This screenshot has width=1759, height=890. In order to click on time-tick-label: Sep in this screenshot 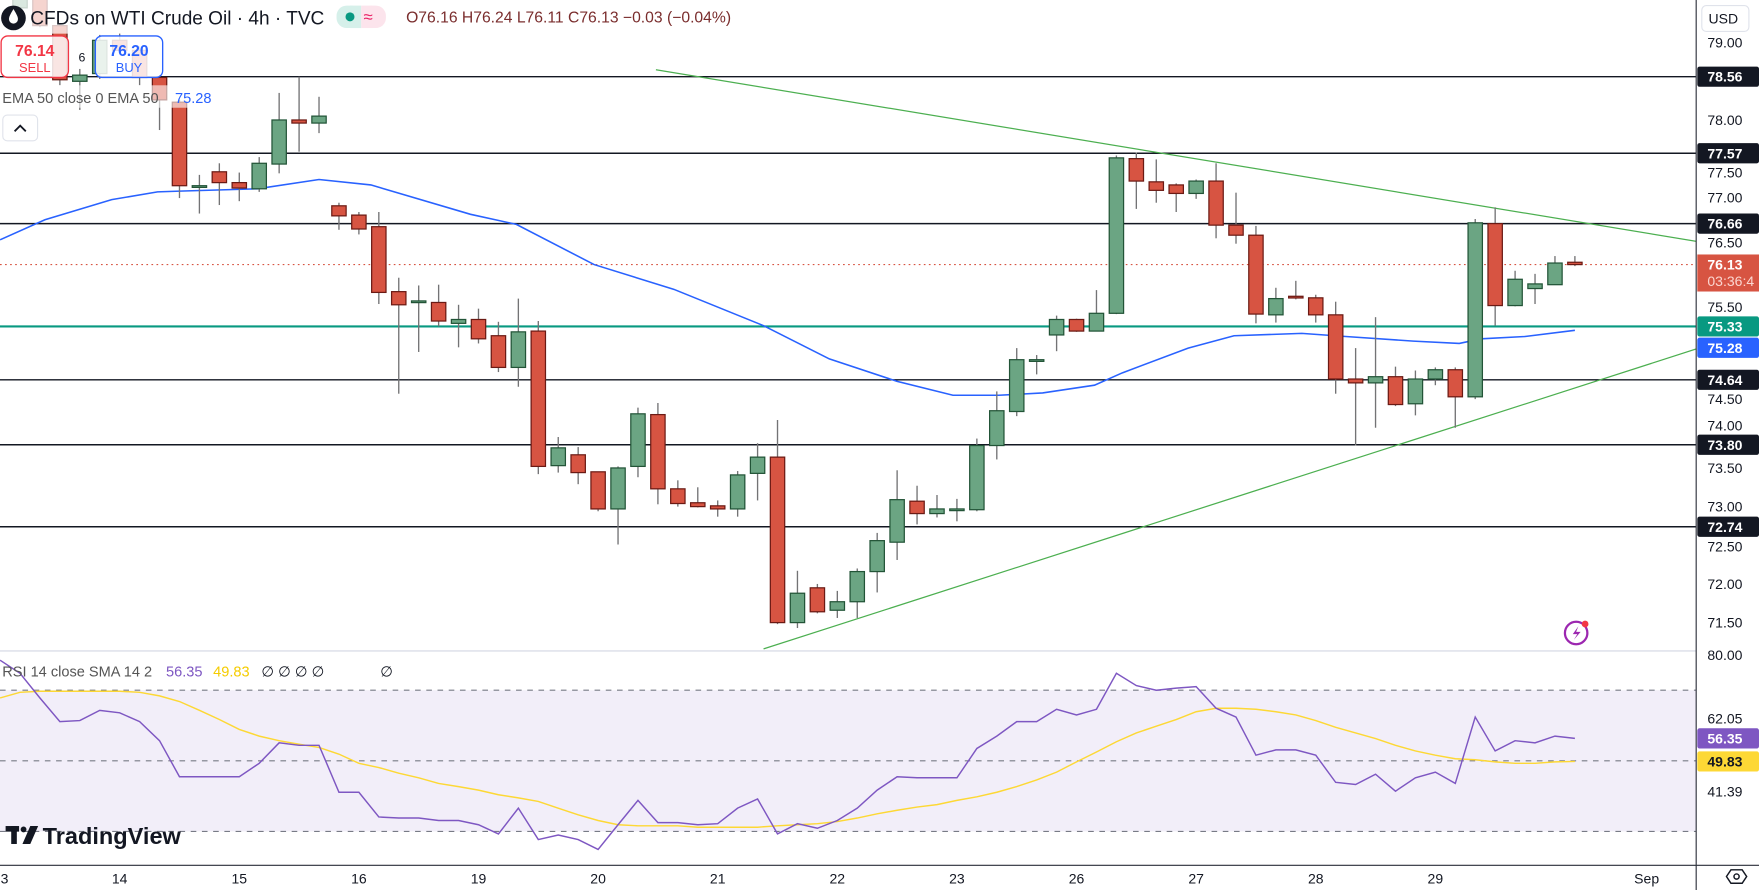, I will do `click(1646, 878)`.